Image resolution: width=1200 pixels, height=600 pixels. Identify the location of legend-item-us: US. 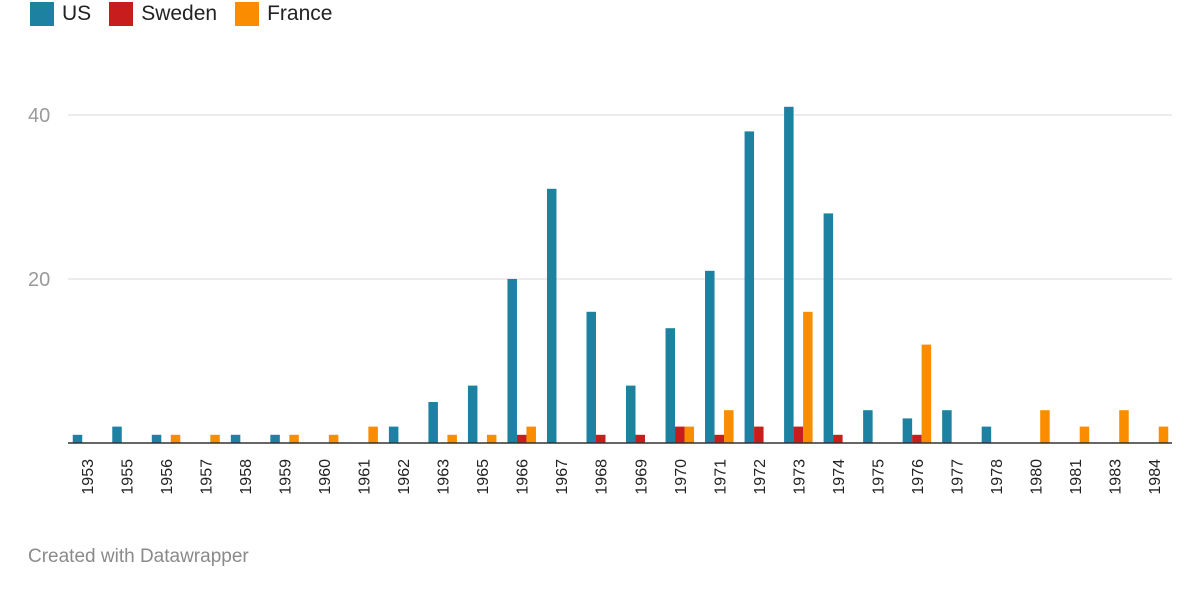
(60, 14).